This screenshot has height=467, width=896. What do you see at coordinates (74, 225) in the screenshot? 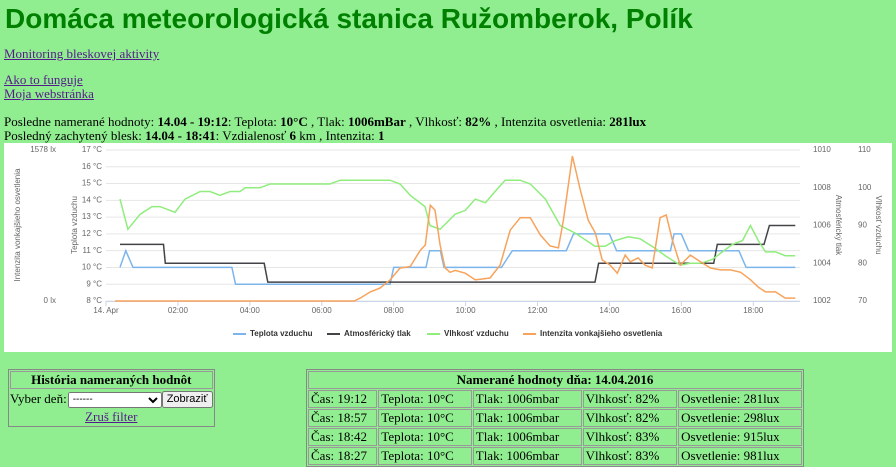
I see `axis-title: Teplota vzduchu` at bounding box center [74, 225].